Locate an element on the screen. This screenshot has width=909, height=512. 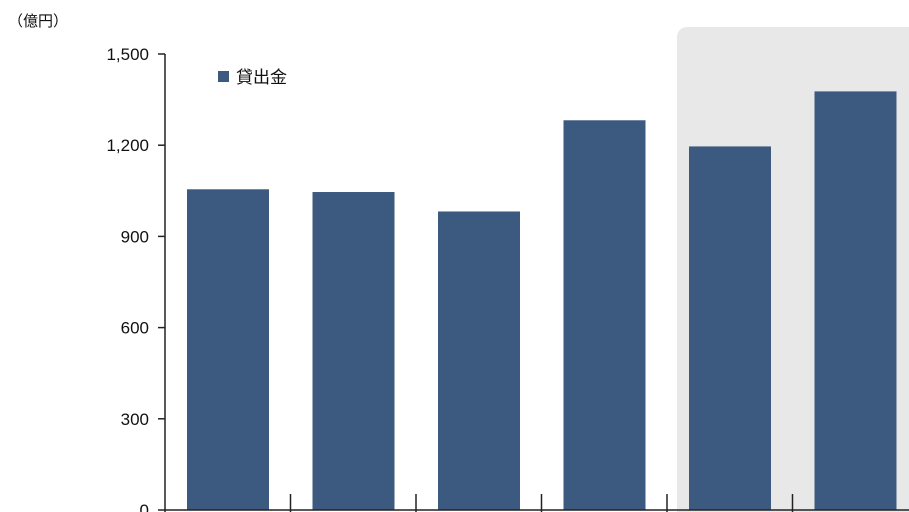
legend-label: 貸出金 is located at coordinates (261, 77).